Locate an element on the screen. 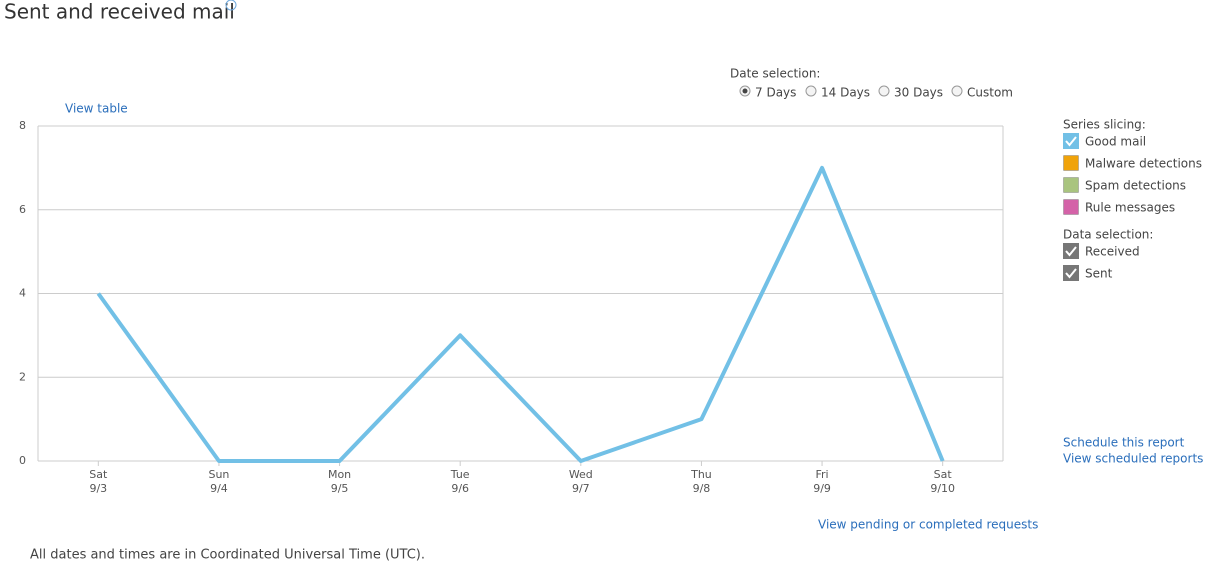 The height and width of the screenshot is (568, 1213). legend-label: Good mail is located at coordinates (1115, 142).